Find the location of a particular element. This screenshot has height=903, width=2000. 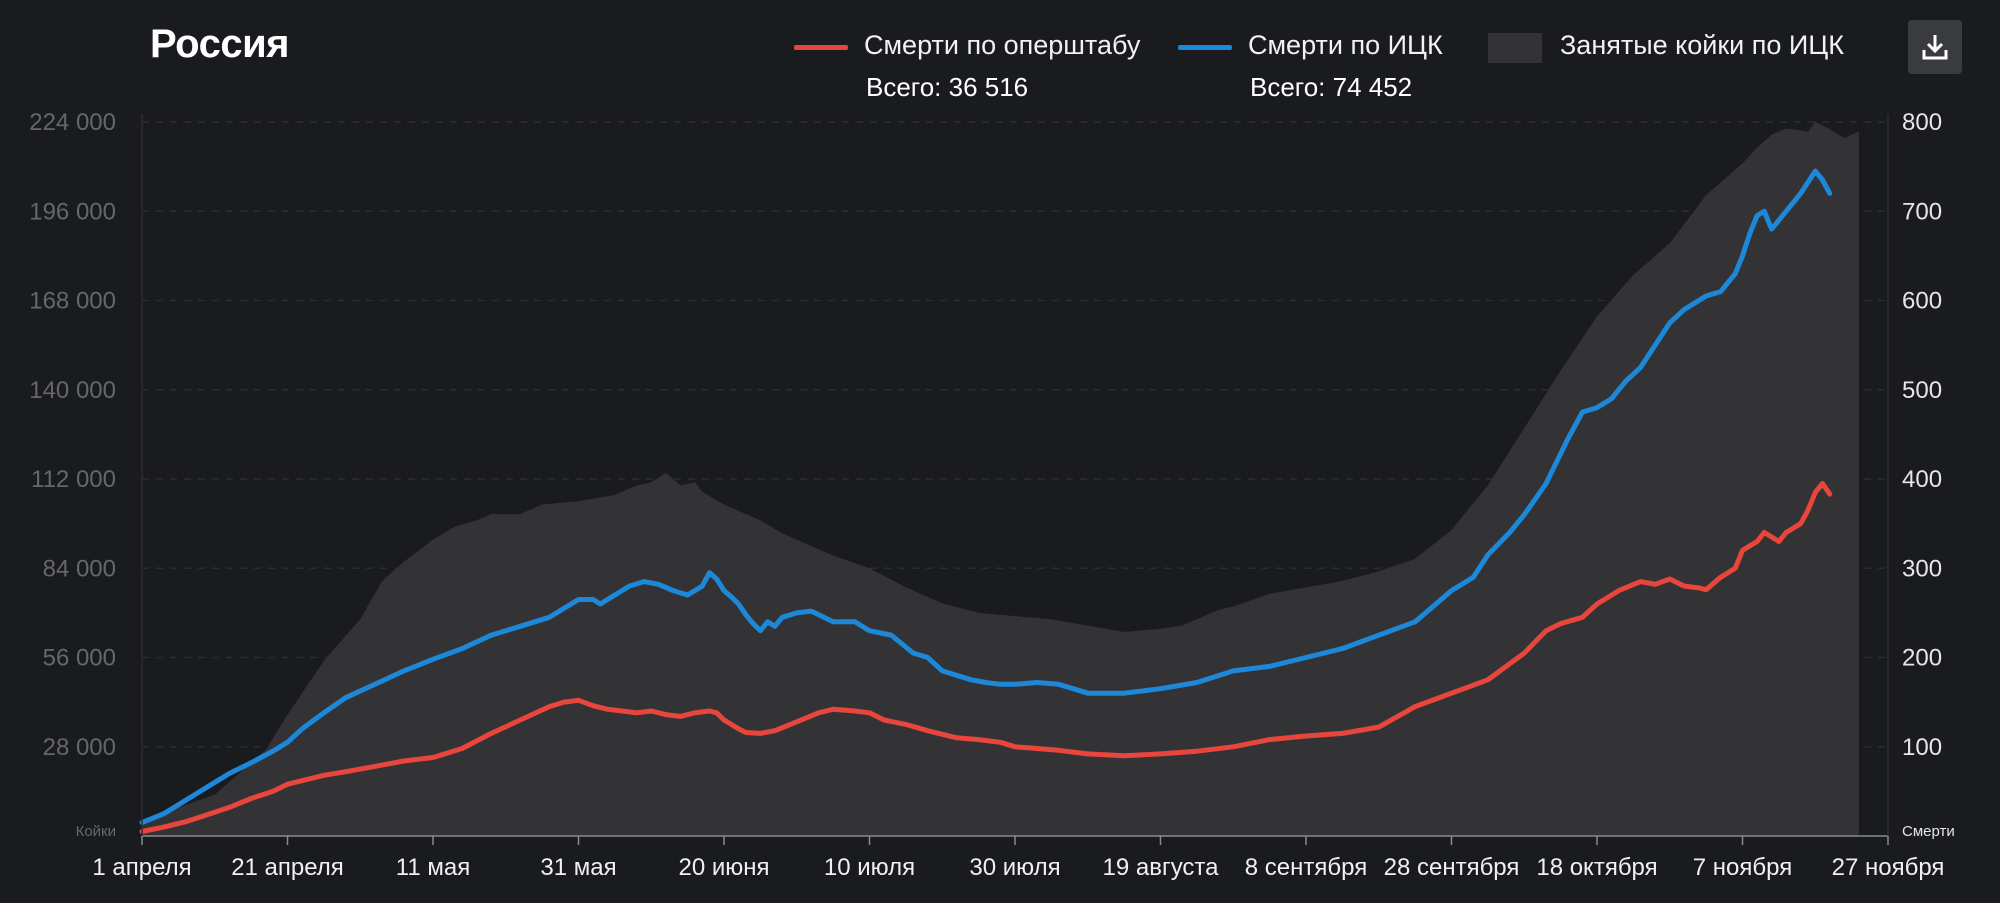

legend-total-ick: Всего: 74 452 is located at coordinates (1331, 87).